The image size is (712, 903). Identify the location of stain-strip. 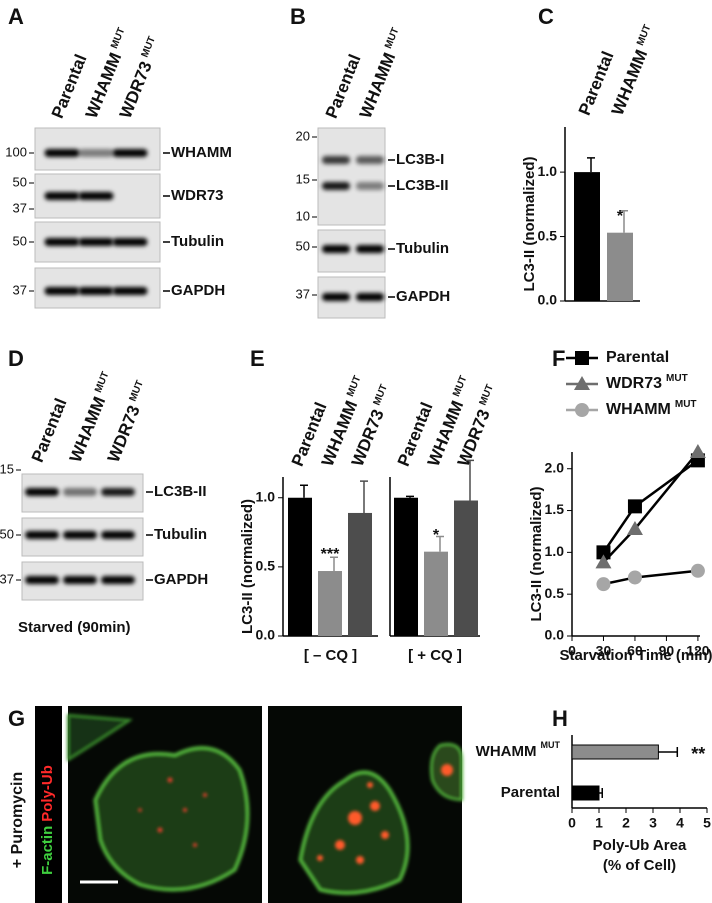
(48, 804).